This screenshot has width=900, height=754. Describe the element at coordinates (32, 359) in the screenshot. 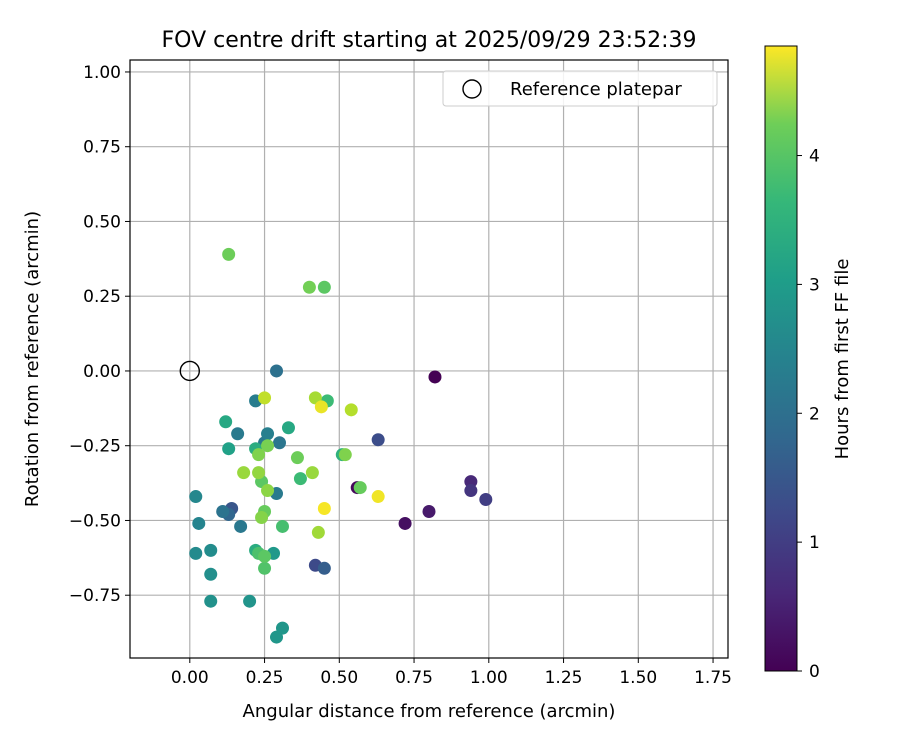

I see `y-axis-label: Rotation from reference (arcmin)` at that location.